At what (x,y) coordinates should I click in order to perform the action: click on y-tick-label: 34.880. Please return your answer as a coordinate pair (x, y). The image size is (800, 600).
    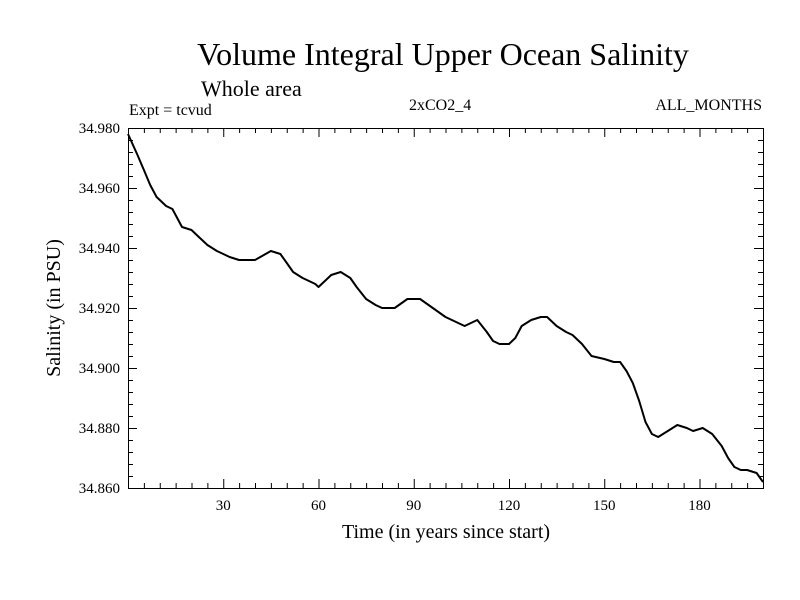
    Looking at the image, I should click on (99, 429).